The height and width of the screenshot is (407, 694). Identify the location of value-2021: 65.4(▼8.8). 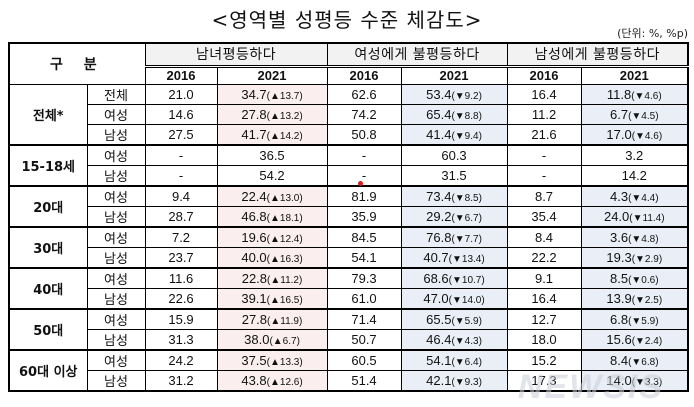
(454, 114).